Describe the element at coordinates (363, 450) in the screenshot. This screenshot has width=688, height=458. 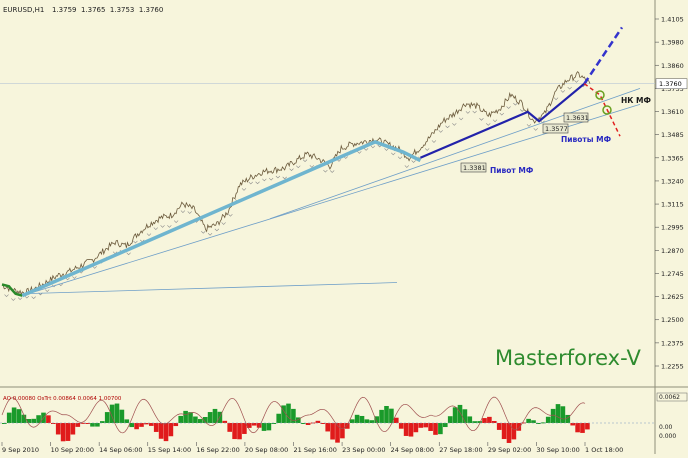
I see `x-tick-label: 23 Sep 00:00` at that location.